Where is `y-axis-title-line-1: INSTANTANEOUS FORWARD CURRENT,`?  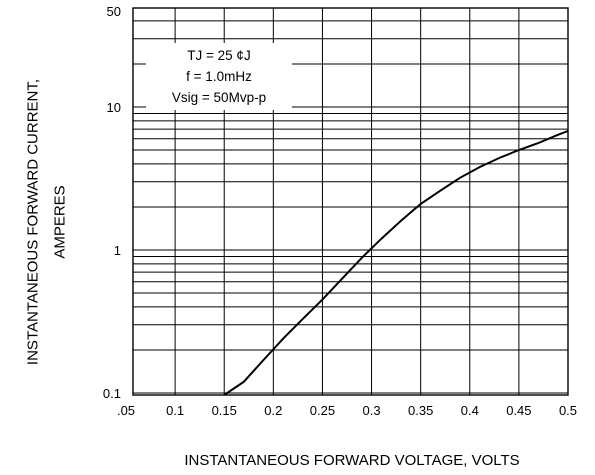 y-axis-title-line-1: INSTANTANEOUS FORWARD CURRENT, is located at coordinates (33, 222).